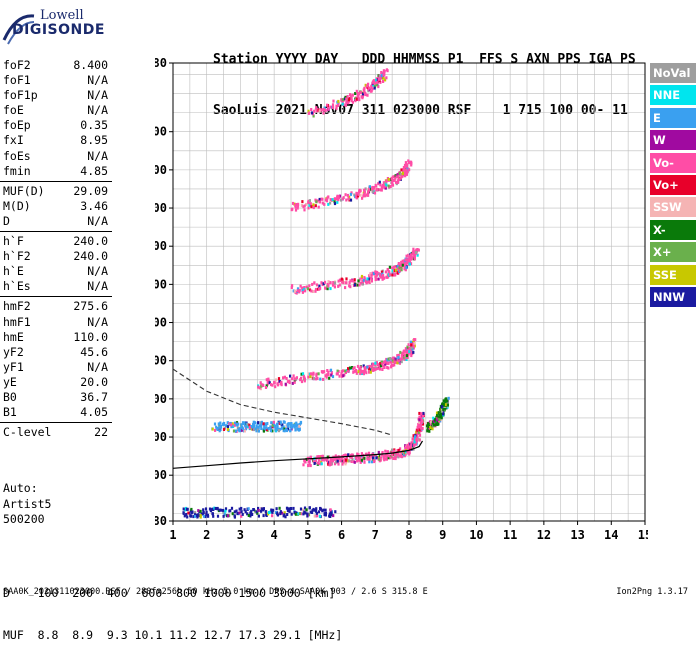 This screenshot has height=656, width=700. Describe the element at coordinates (18, 29) in the screenshot. I see `logo-swoosh-icon` at that location.